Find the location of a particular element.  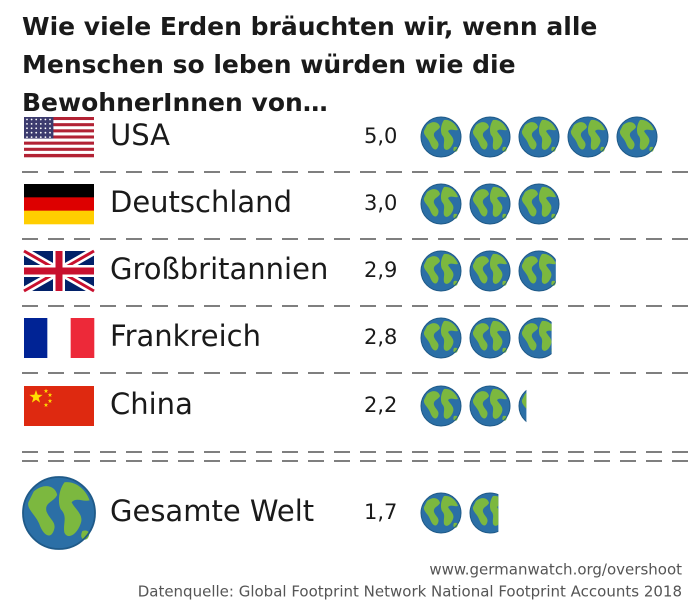

category-label: China is located at coordinates (151, 404).